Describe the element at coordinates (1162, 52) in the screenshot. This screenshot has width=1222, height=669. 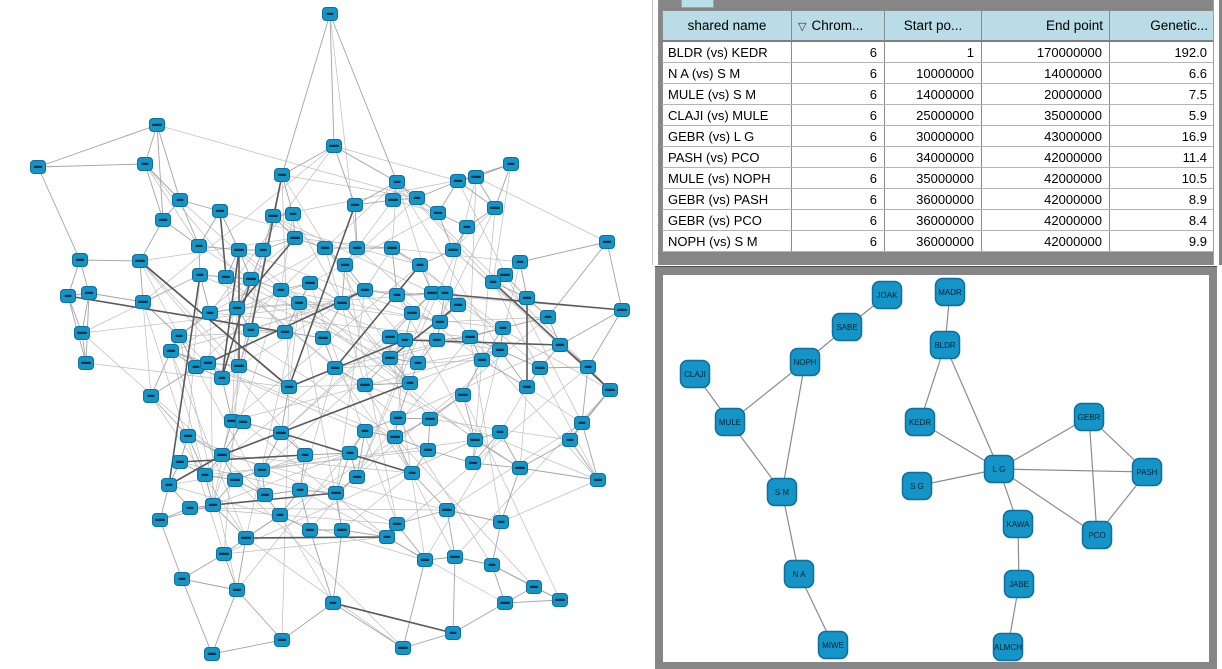
I see `table-cell: 192.0` at that location.